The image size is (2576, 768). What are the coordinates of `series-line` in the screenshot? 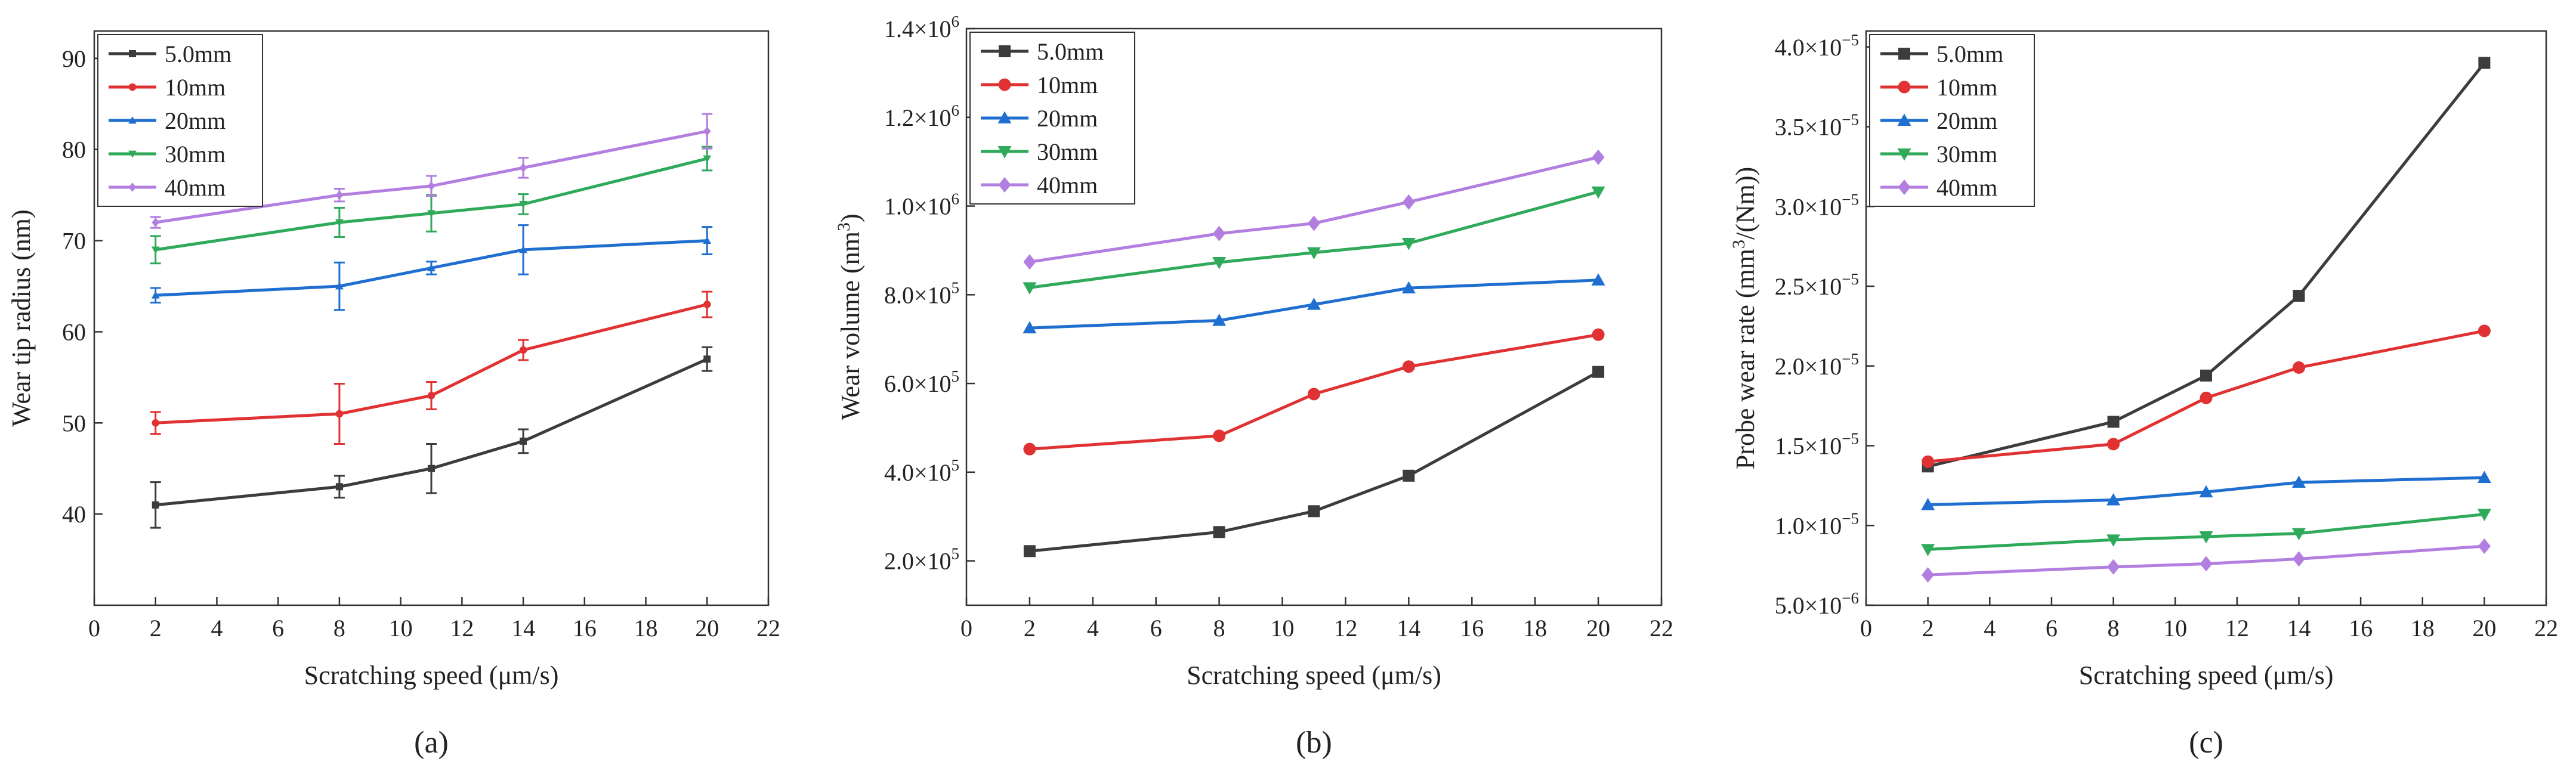 It's located at (1314, 239).